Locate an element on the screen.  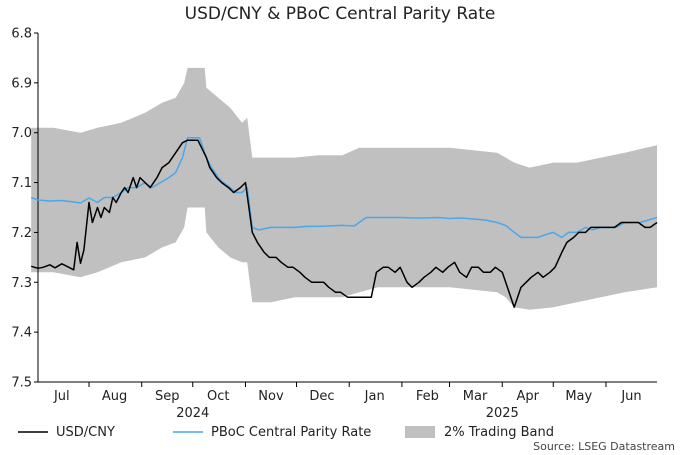
y-tick-label: 7.3 is located at coordinates (21, 283).